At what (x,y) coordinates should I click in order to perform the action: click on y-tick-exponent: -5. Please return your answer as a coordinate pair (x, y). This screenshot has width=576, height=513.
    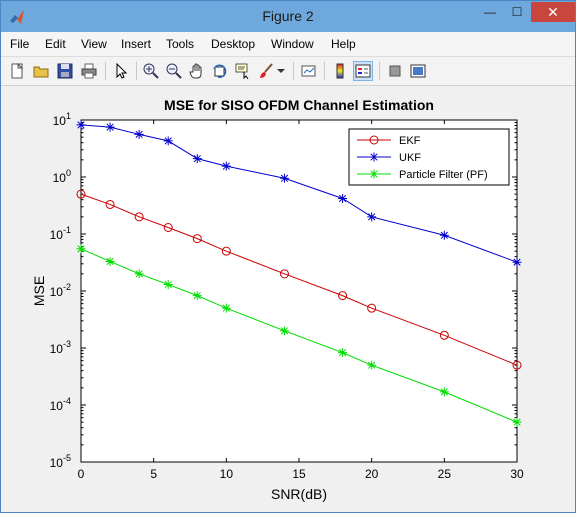
    Looking at the image, I should click on (67, 458).